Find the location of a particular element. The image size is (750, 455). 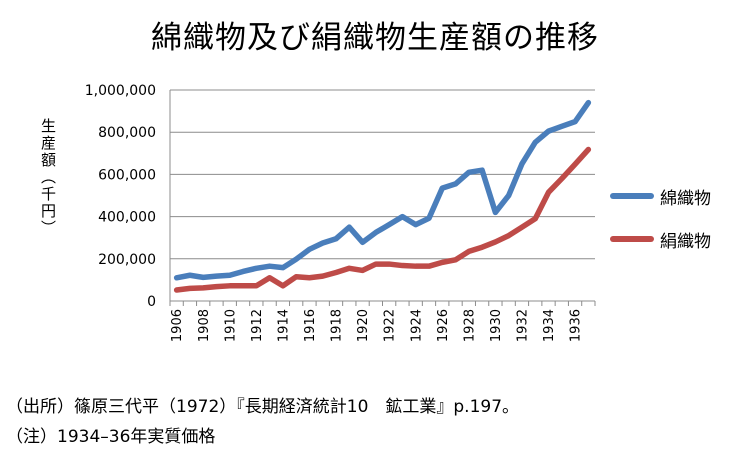

legend-swatch-cotton is located at coordinates (632, 196).